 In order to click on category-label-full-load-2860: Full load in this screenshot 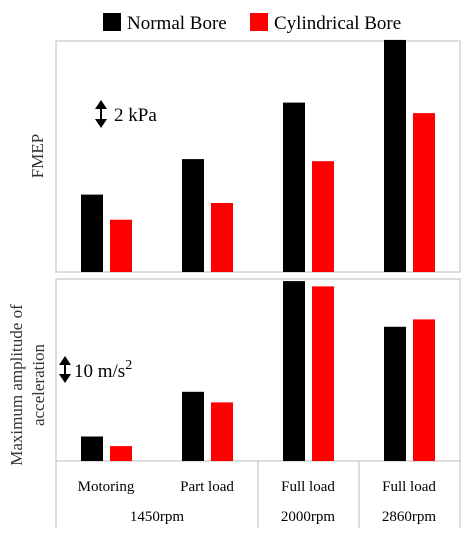, I will do `click(409, 487)`.